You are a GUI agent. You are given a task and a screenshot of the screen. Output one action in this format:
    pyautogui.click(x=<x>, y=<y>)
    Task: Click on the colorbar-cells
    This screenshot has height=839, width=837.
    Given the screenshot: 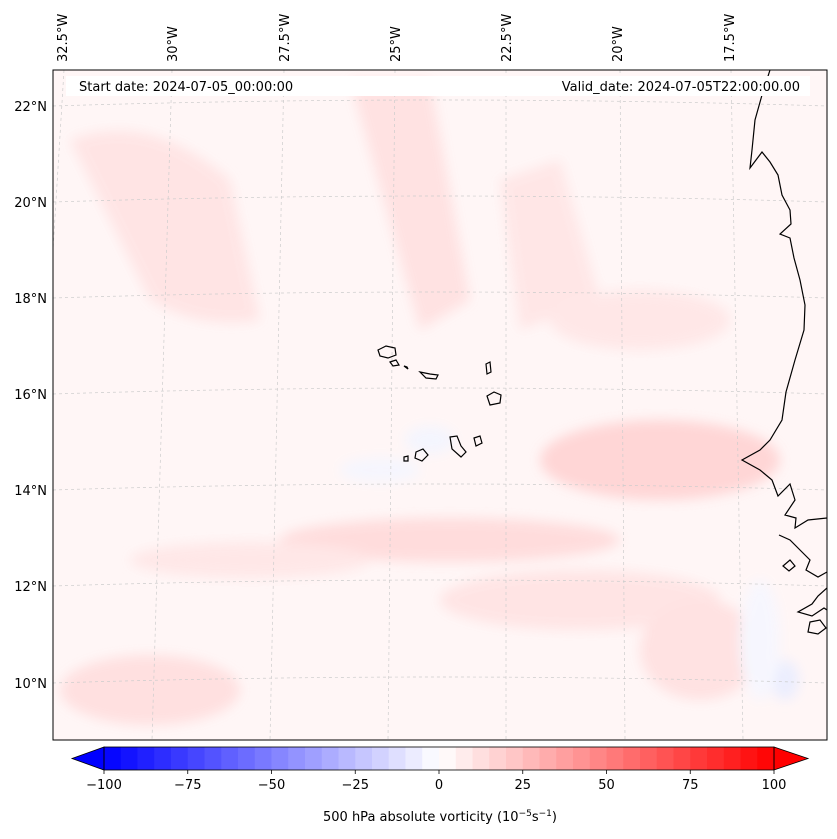 What is the action you would take?
    pyautogui.click(x=439, y=758)
    